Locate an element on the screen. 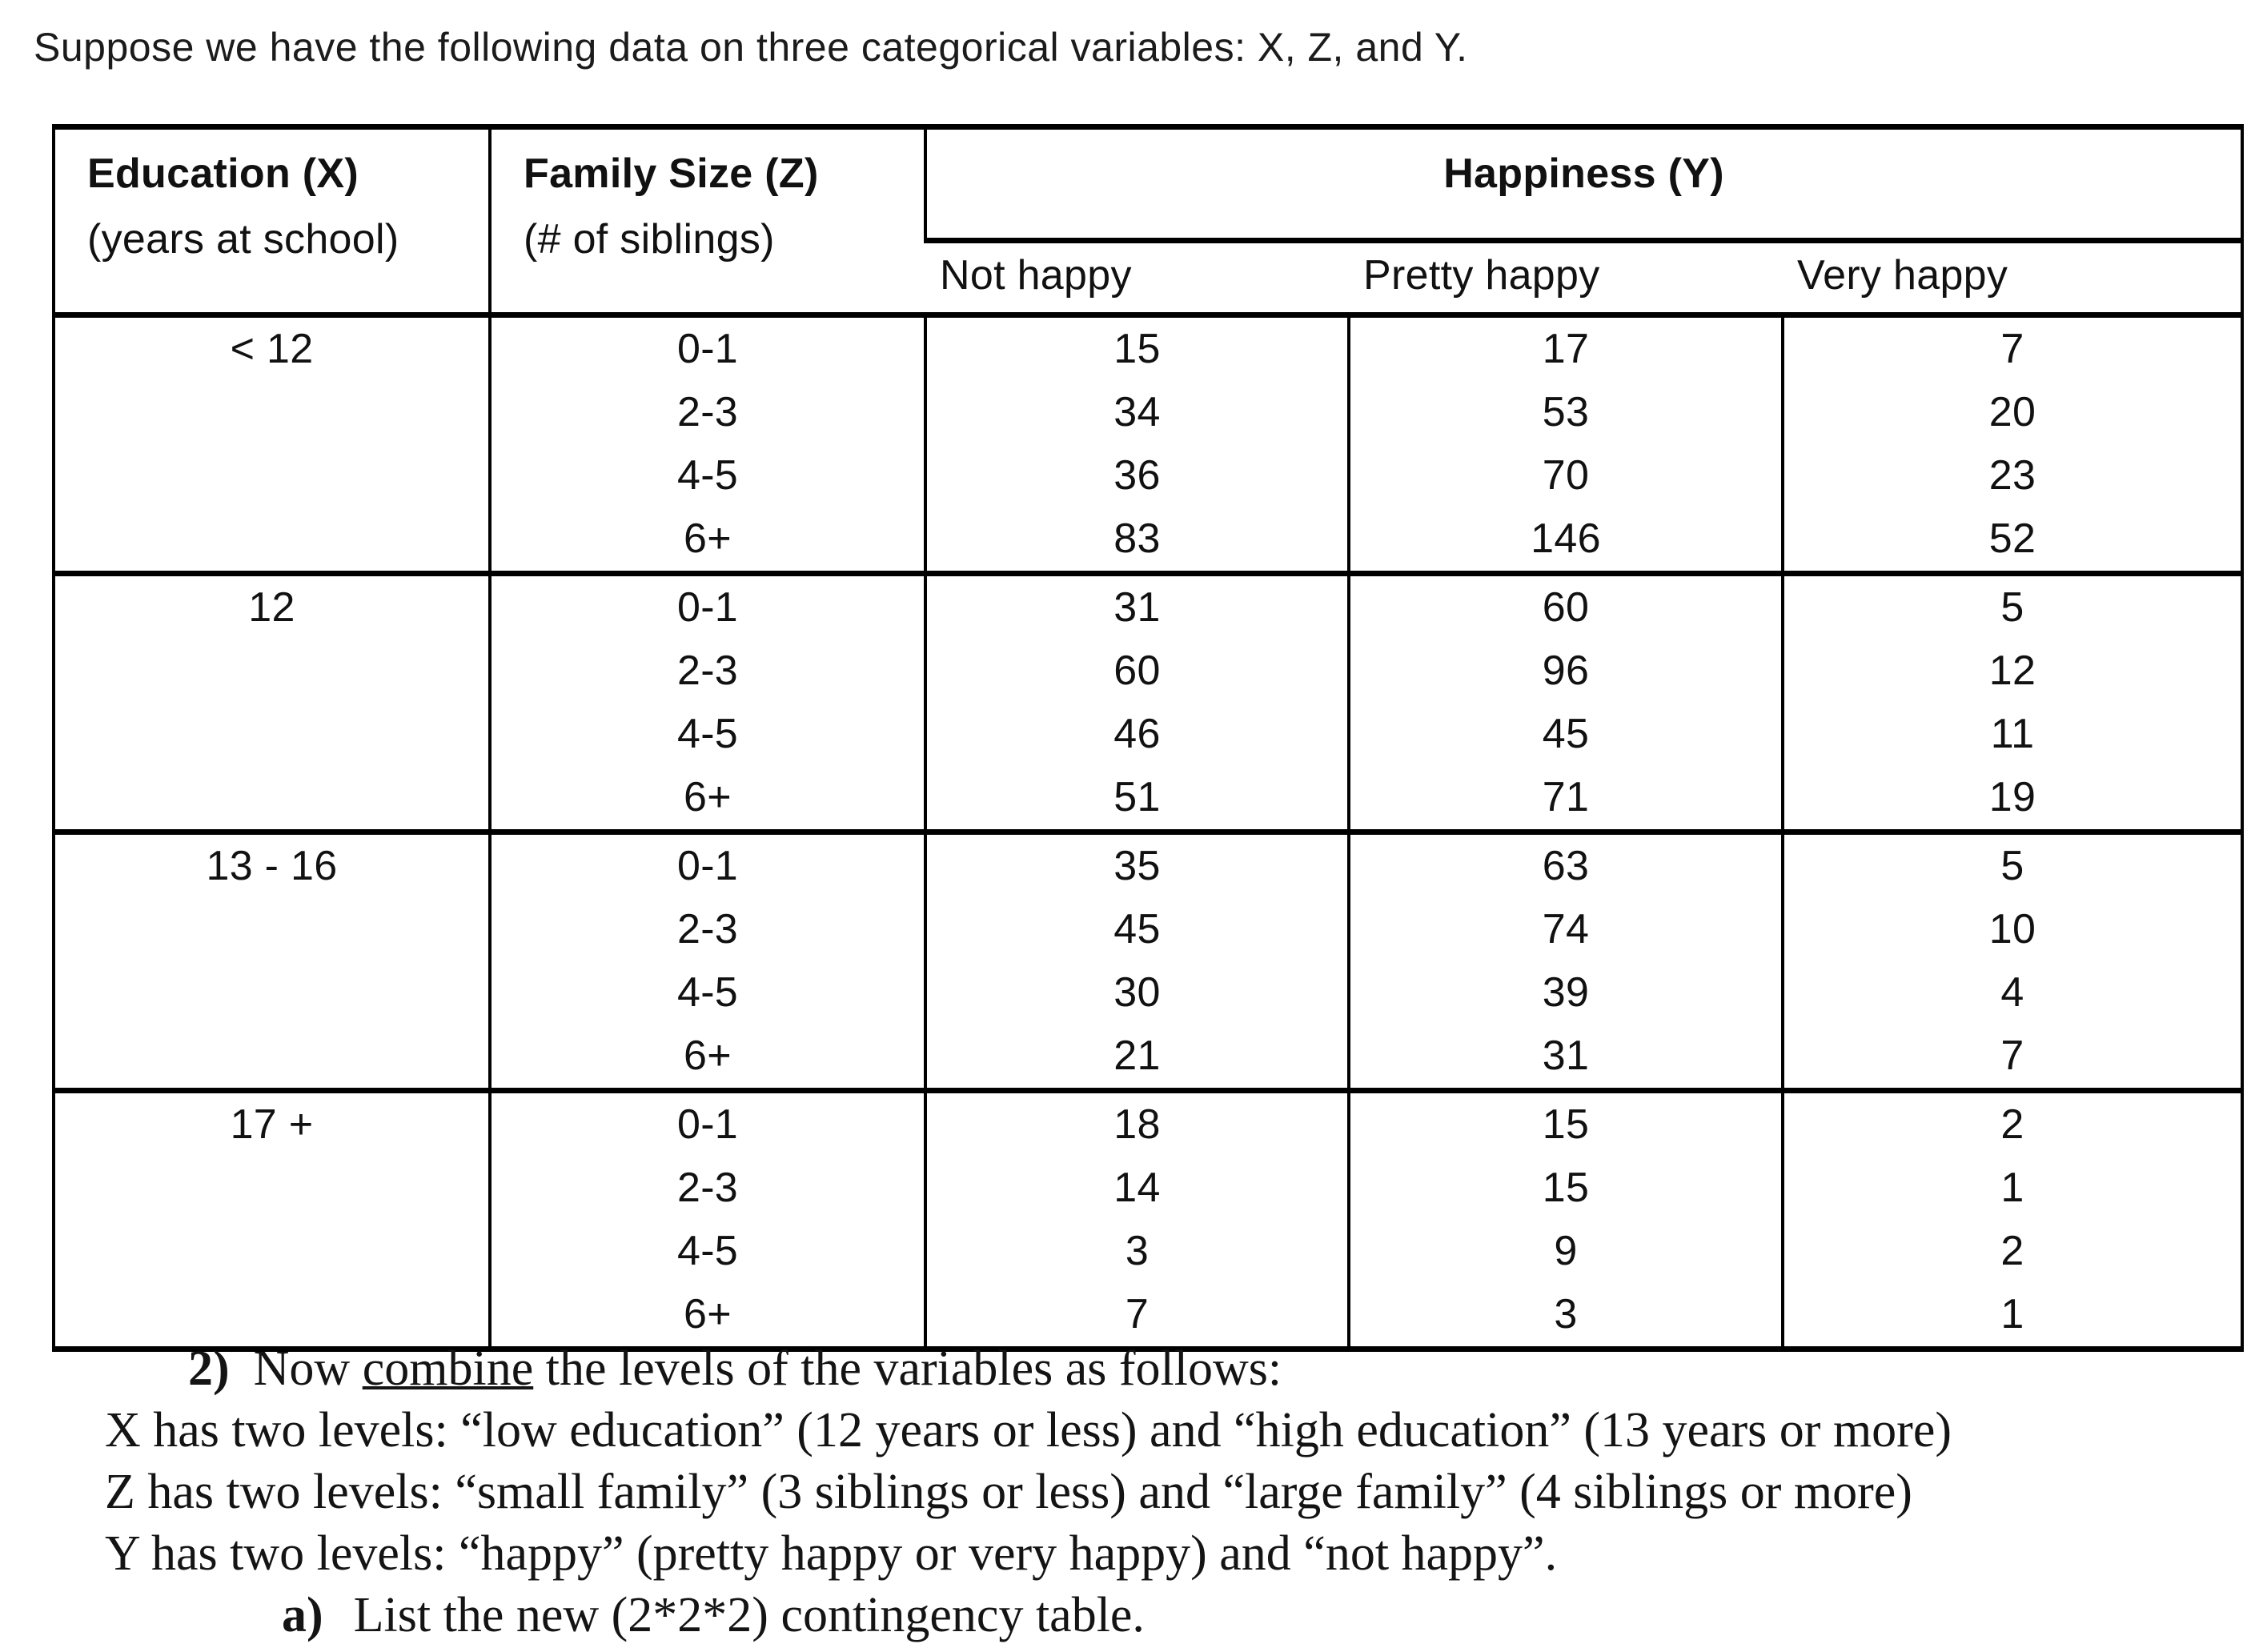  happiness-header-cell: Happiness (Y) is located at coordinates (1583, 184).